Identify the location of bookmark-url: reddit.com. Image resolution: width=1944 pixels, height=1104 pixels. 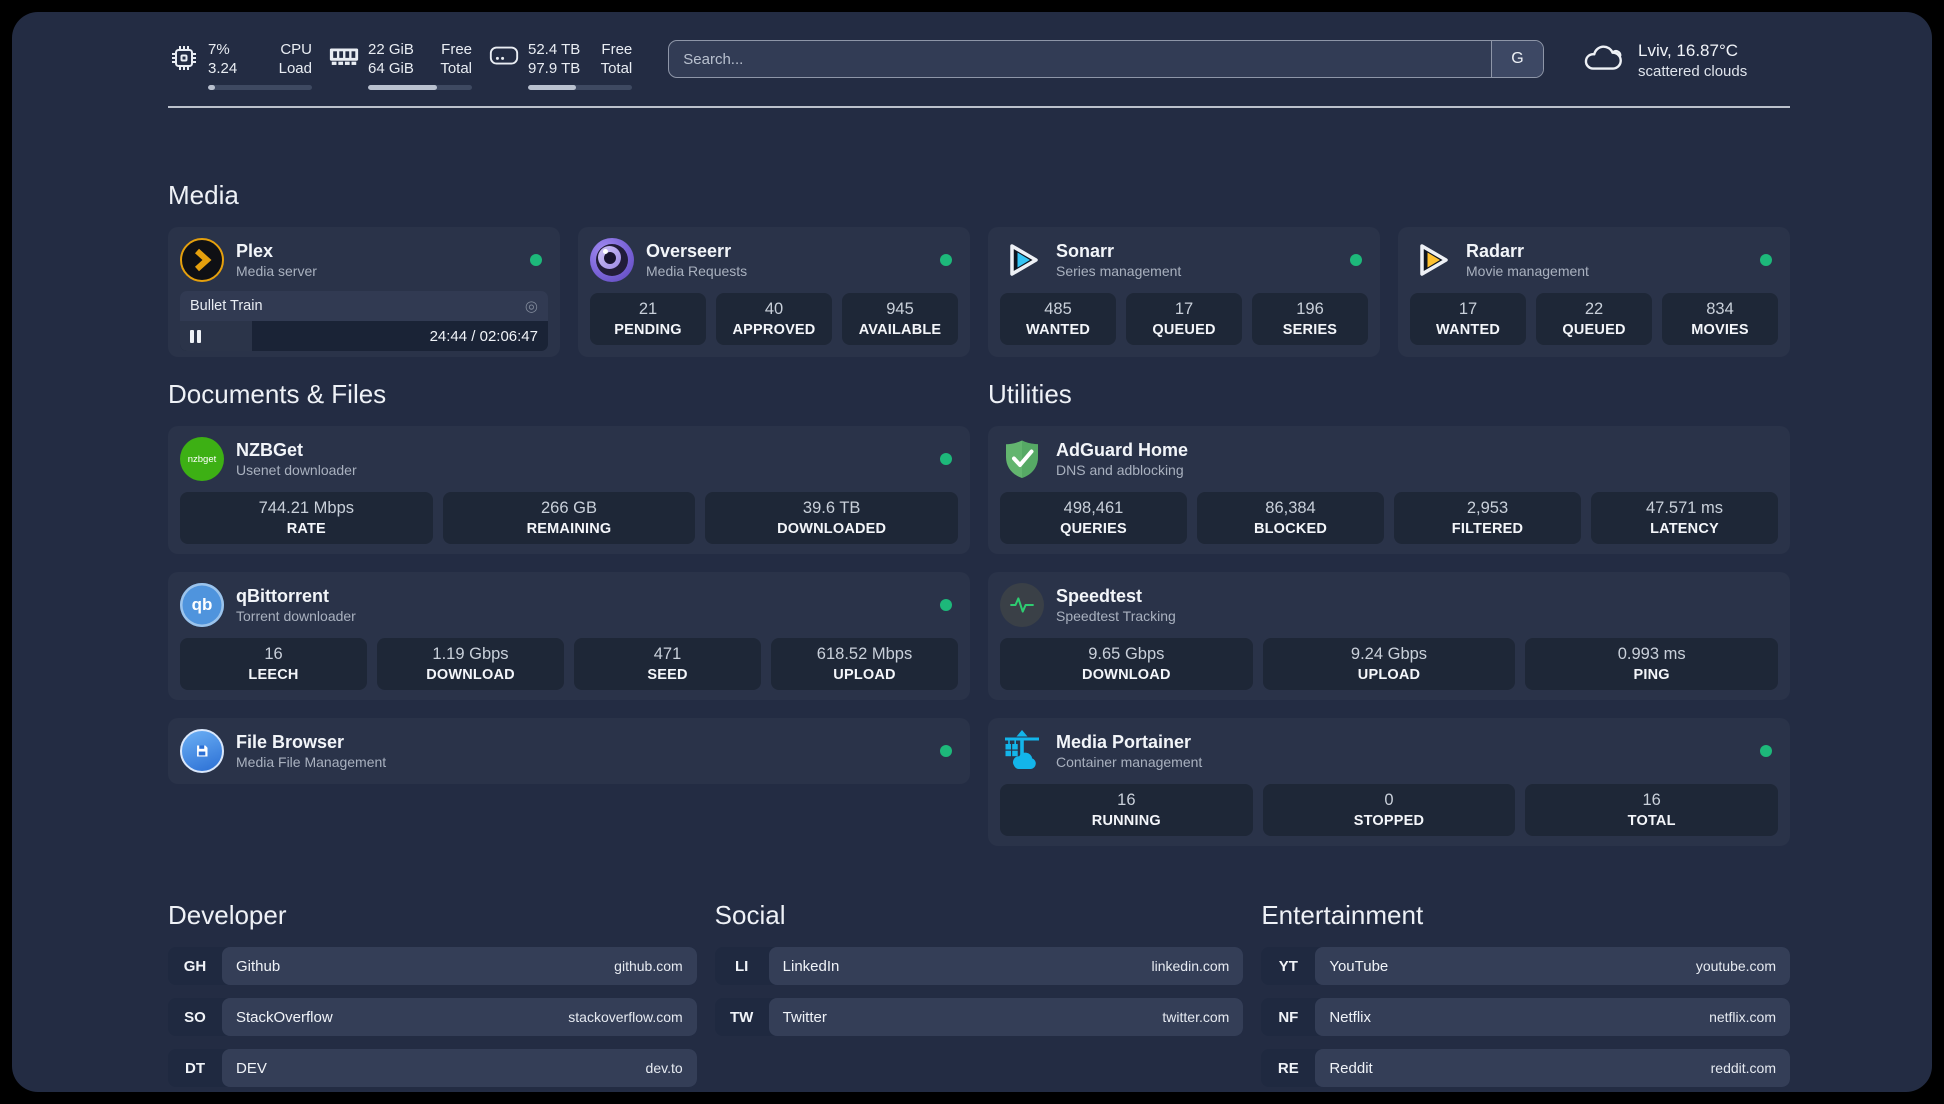
(1743, 1068).